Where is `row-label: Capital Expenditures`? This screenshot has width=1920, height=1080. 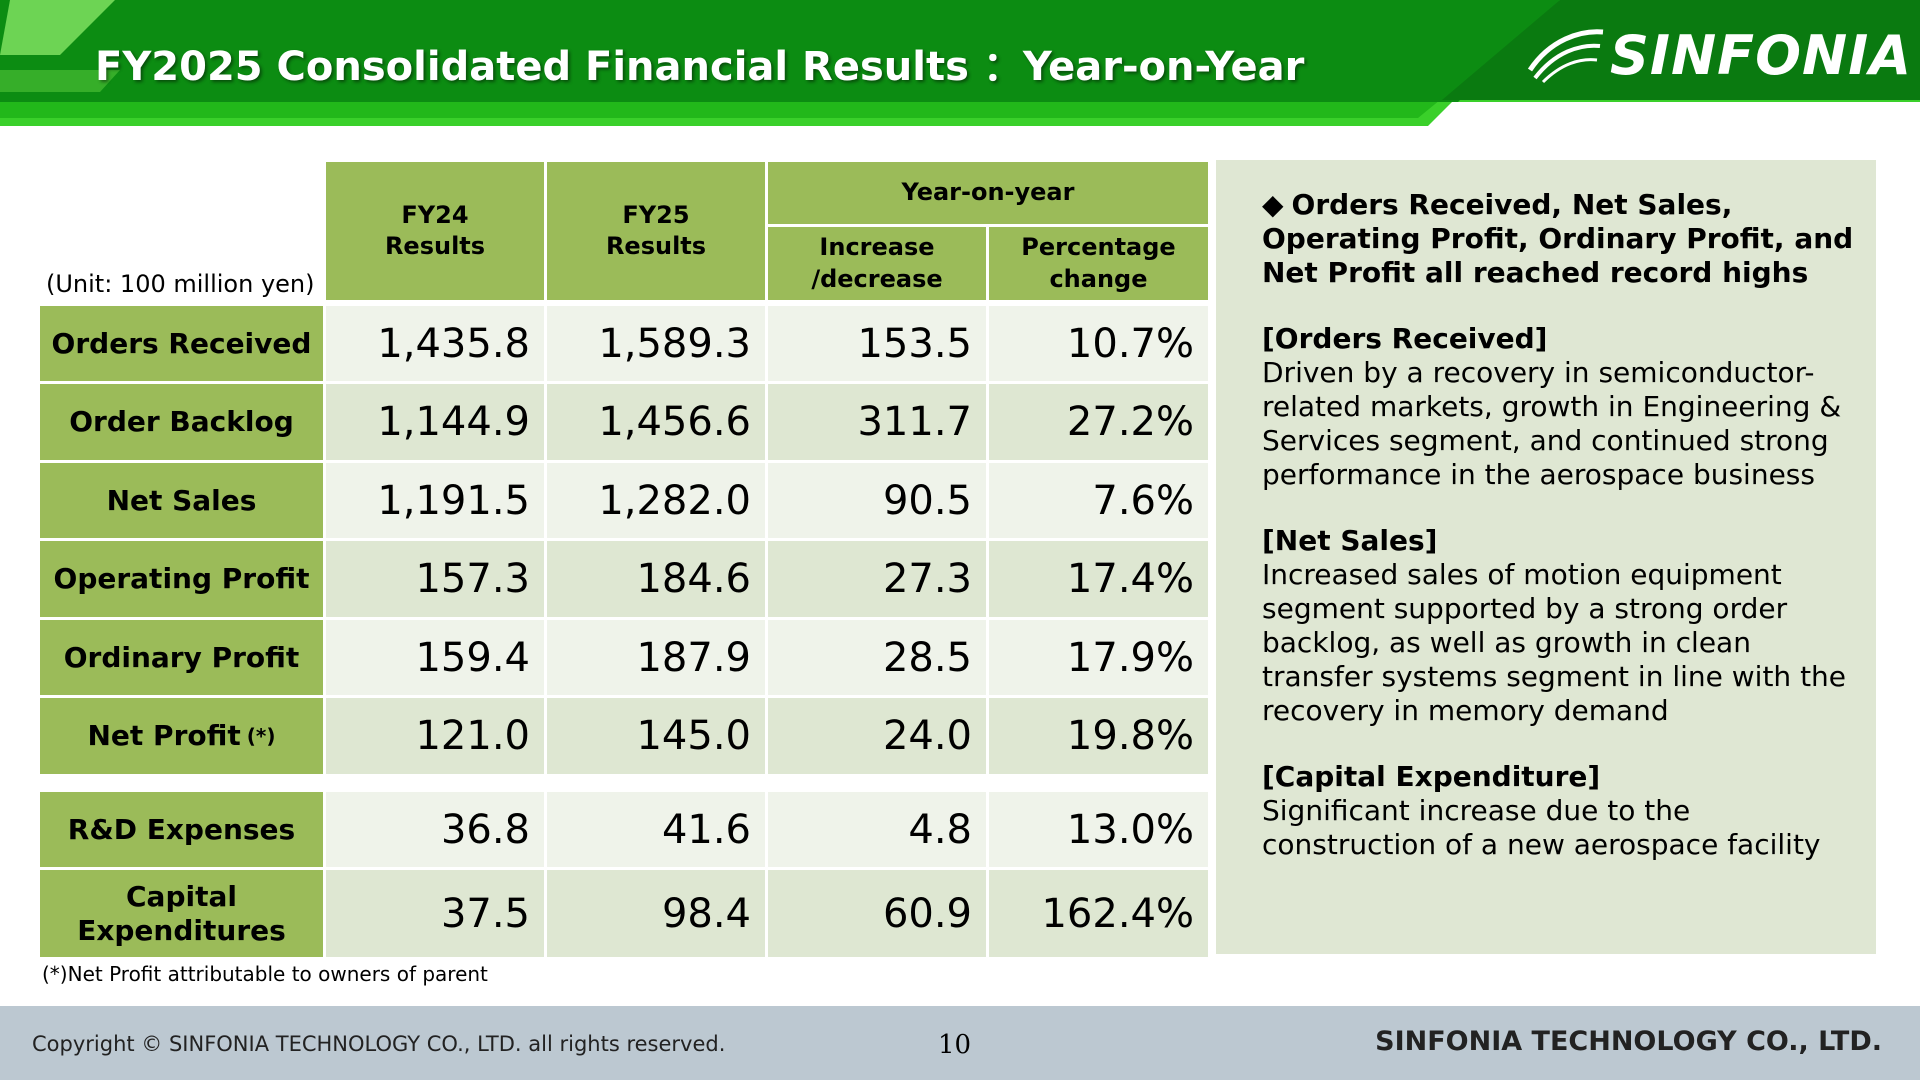
row-label: Capital Expenditures is located at coordinates (181, 913).